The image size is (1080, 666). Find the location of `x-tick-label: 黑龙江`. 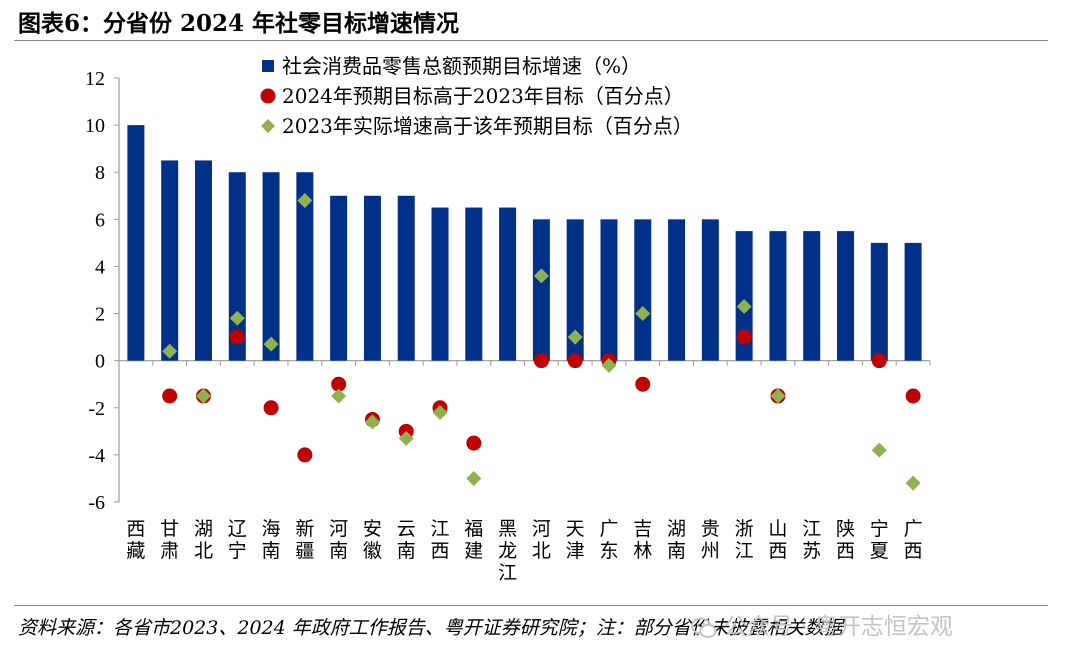

x-tick-label: 黑龙江 is located at coordinates (507, 551).